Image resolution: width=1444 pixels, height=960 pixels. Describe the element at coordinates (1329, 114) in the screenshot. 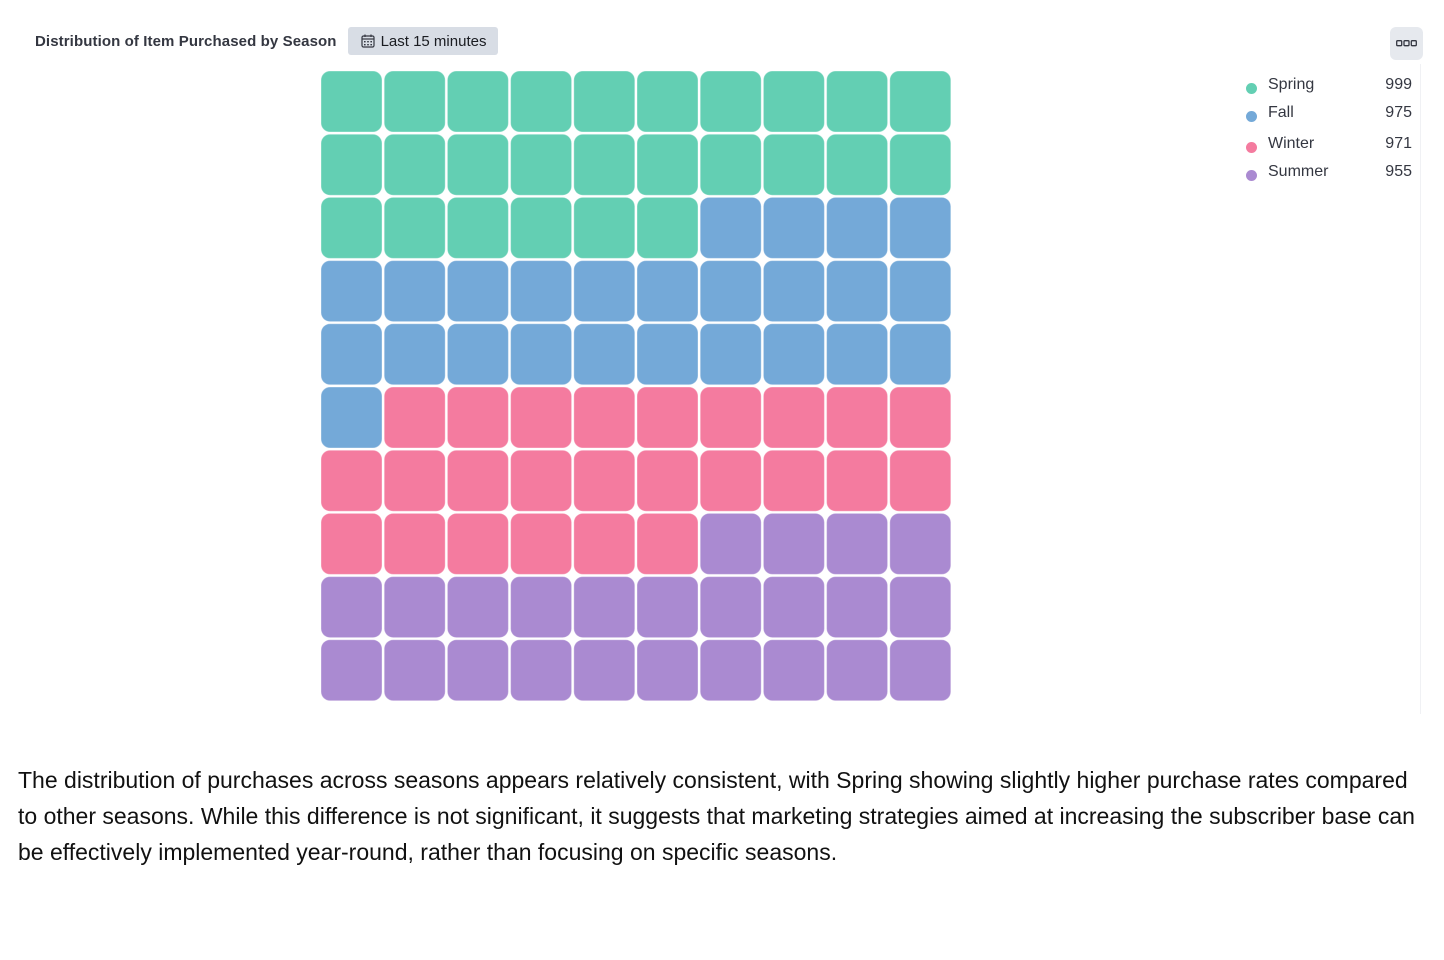

I see `legend-item-fall: Fall 975` at that location.